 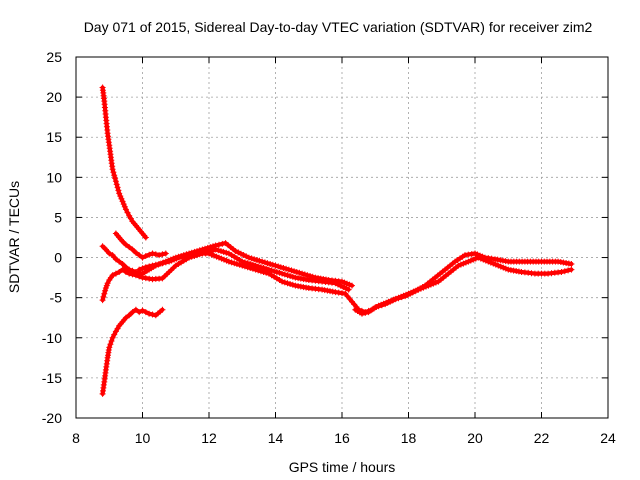 What do you see at coordinates (276, 438) in the screenshot?
I see `x-tick-label: 14` at bounding box center [276, 438].